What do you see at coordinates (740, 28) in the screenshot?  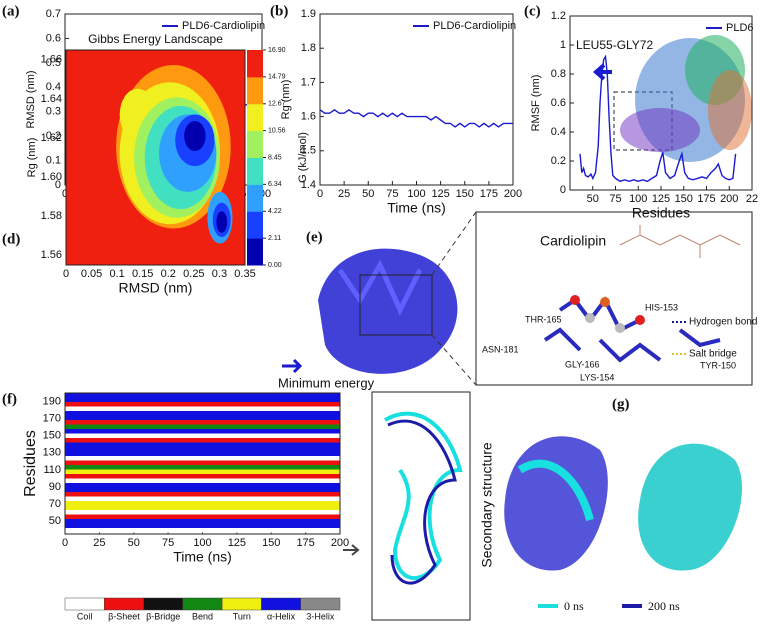 I see `legend-label: PLD6` at bounding box center [740, 28].